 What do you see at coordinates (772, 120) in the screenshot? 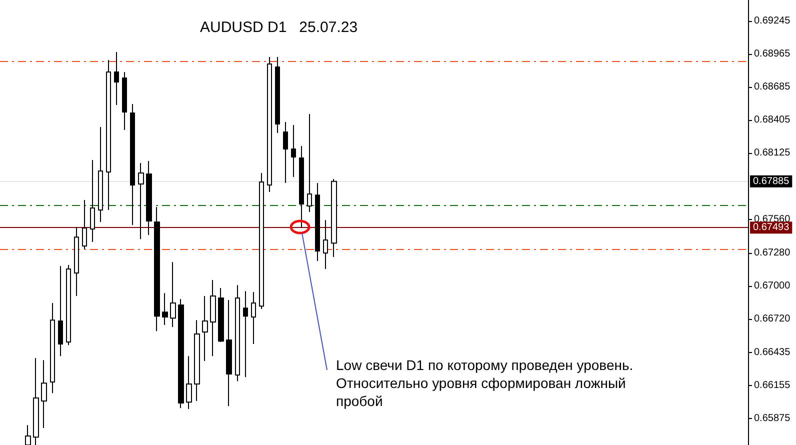
I see `y-tick-label: 0.68405` at bounding box center [772, 120].